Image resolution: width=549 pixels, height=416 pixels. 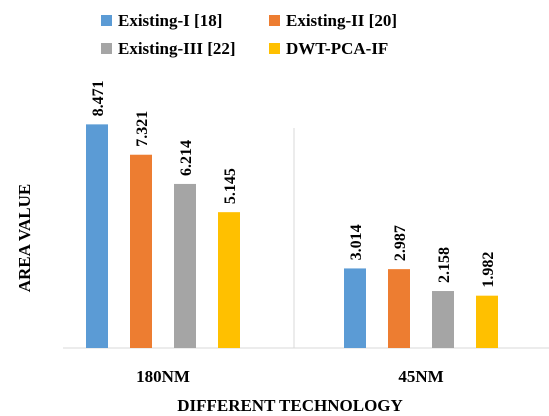 I want to click on data-label: 5.145, so click(x=230, y=186).